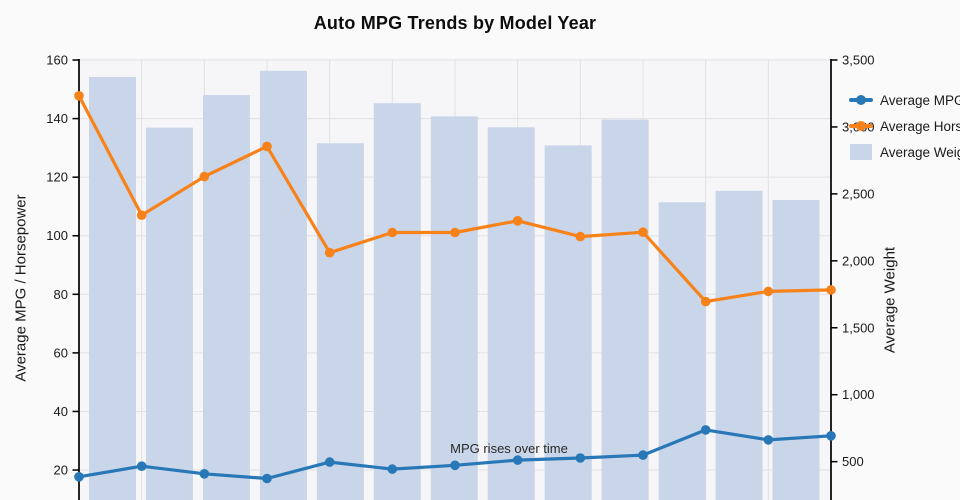 The height and width of the screenshot is (500, 960). What do you see at coordinates (858, 193) in the screenshot?
I see `right-axis-tick-label: 2,500` at bounding box center [858, 193].